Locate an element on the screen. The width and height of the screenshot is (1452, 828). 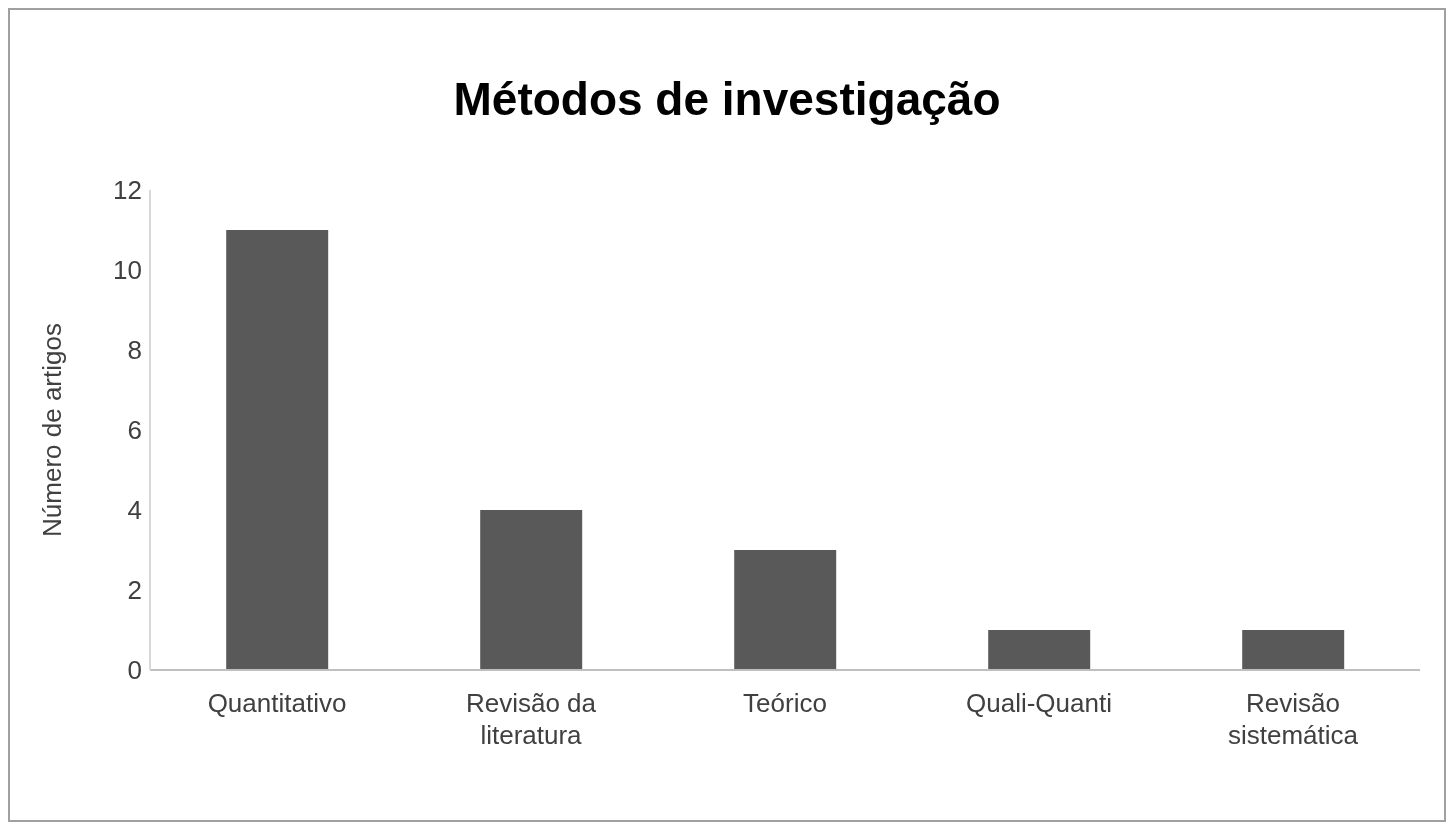
y-axis-title: Número de artigos is located at coordinates (52, 430).